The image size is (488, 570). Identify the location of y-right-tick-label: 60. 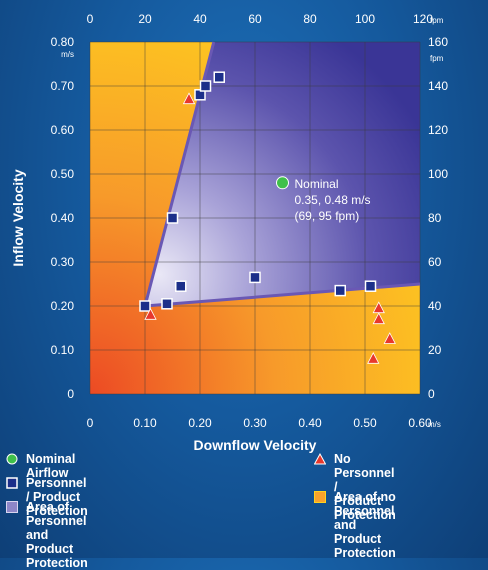
(435, 262).